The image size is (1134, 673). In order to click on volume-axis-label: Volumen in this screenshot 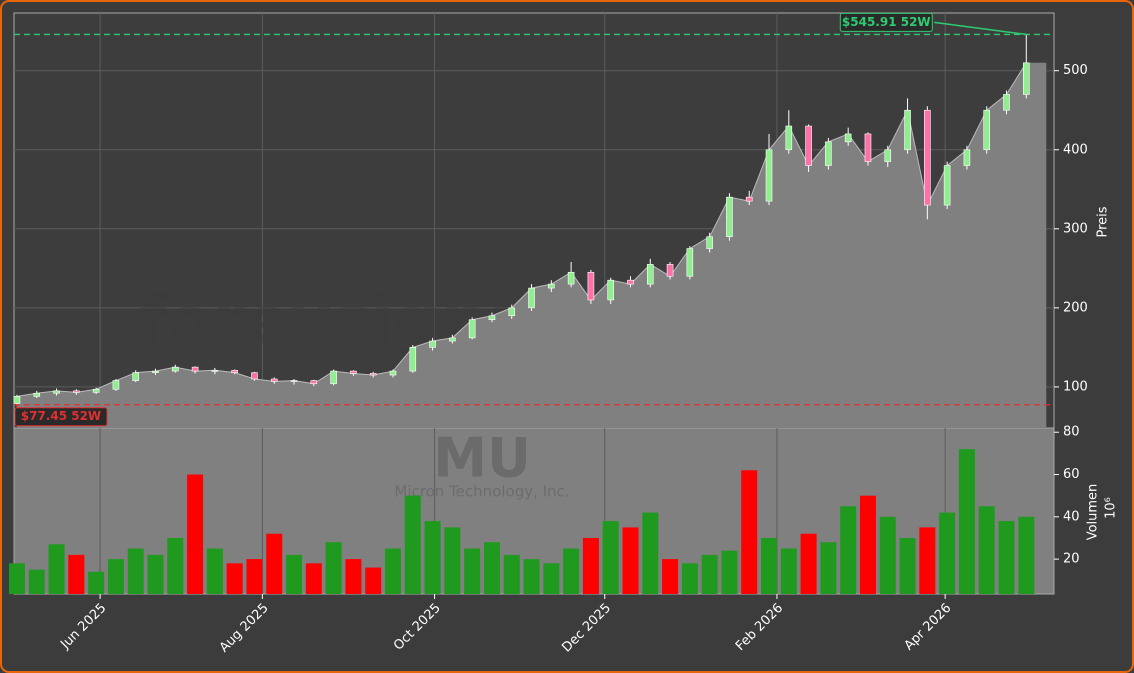, I will do `click(1093, 512)`.